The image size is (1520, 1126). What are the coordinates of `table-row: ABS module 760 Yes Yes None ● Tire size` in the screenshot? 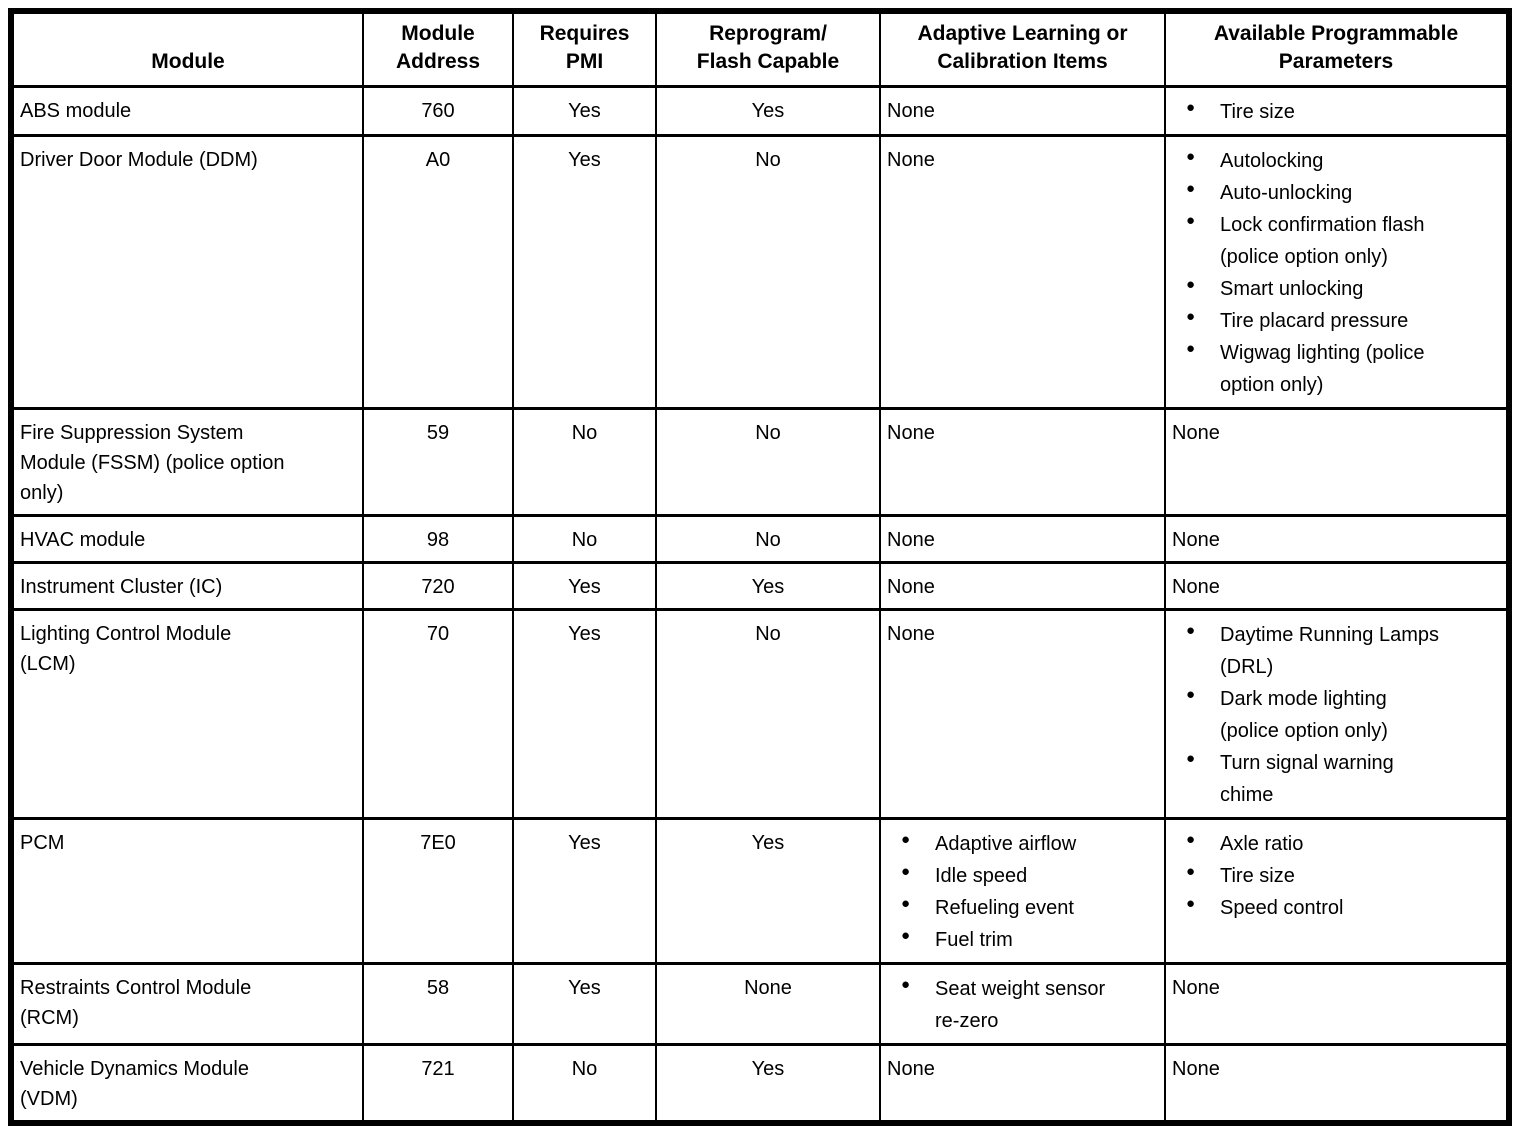 It's located at (760, 111).